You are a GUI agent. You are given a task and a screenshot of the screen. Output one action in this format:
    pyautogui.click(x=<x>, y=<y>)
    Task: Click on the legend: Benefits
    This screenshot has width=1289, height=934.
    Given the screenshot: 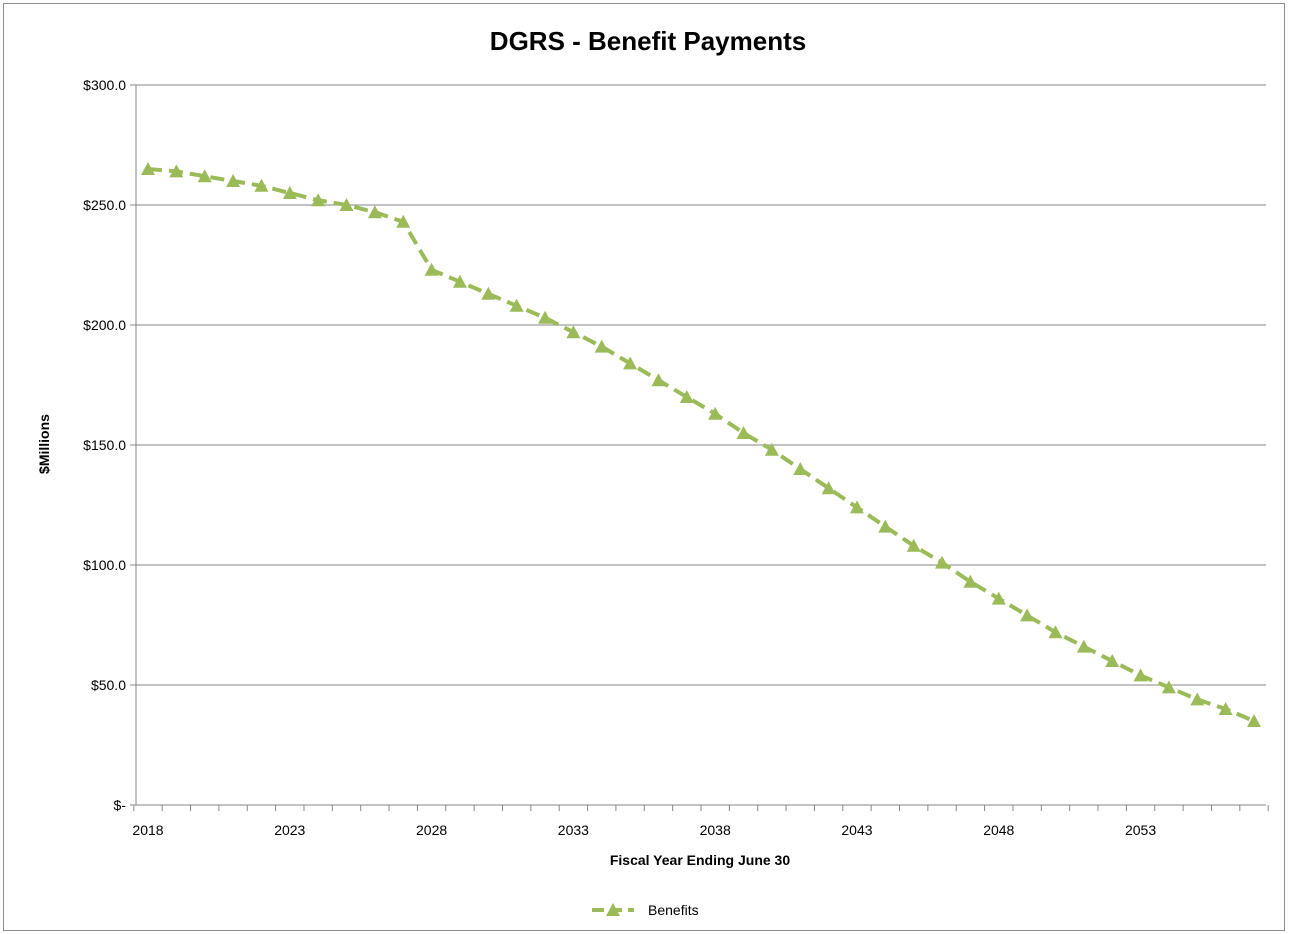 What is the action you would take?
    pyautogui.click(x=645, y=910)
    